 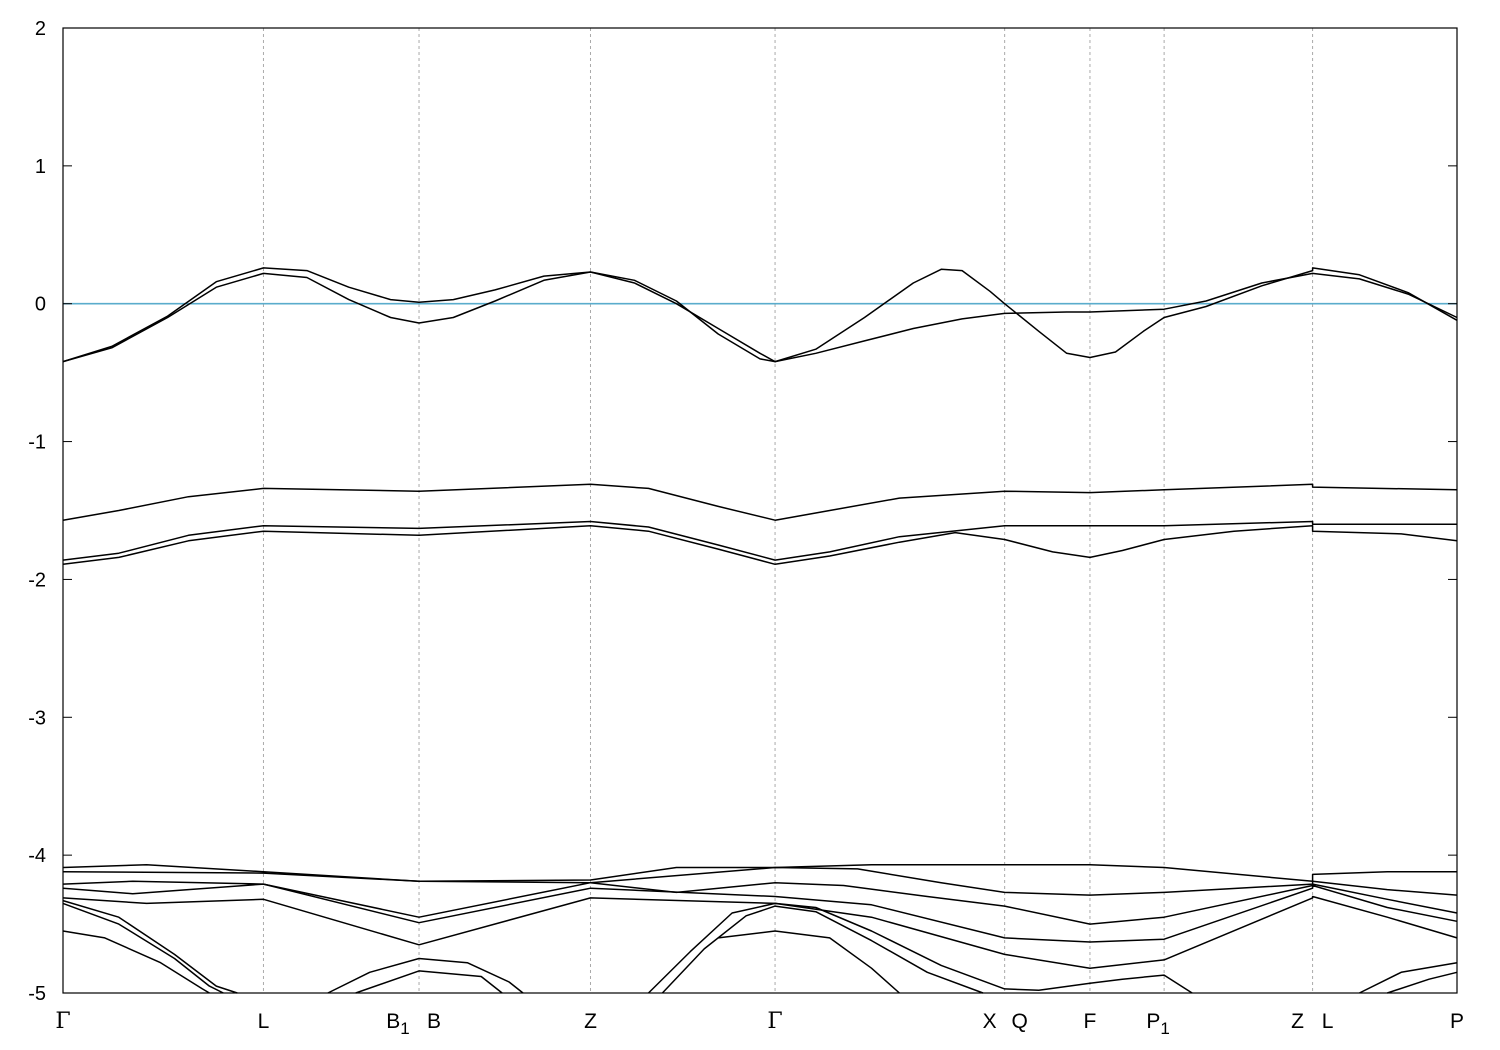 What do you see at coordinates (37, 994) in the screenshot?
I see `y-tick-label: -5` at bounding box center [37, 994].